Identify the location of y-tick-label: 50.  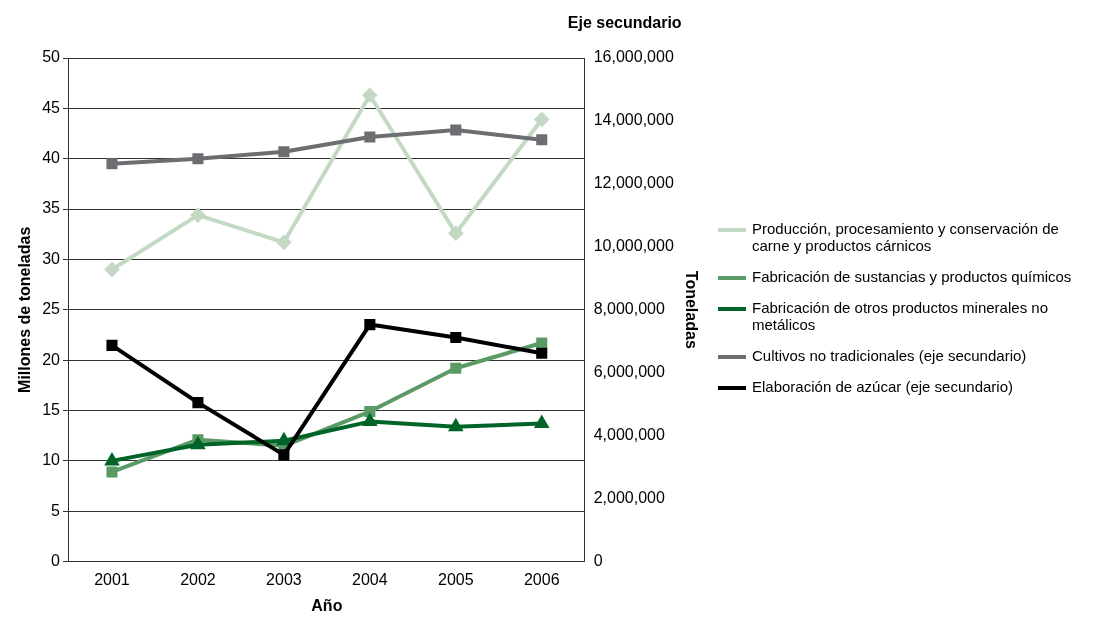
(51, 57).